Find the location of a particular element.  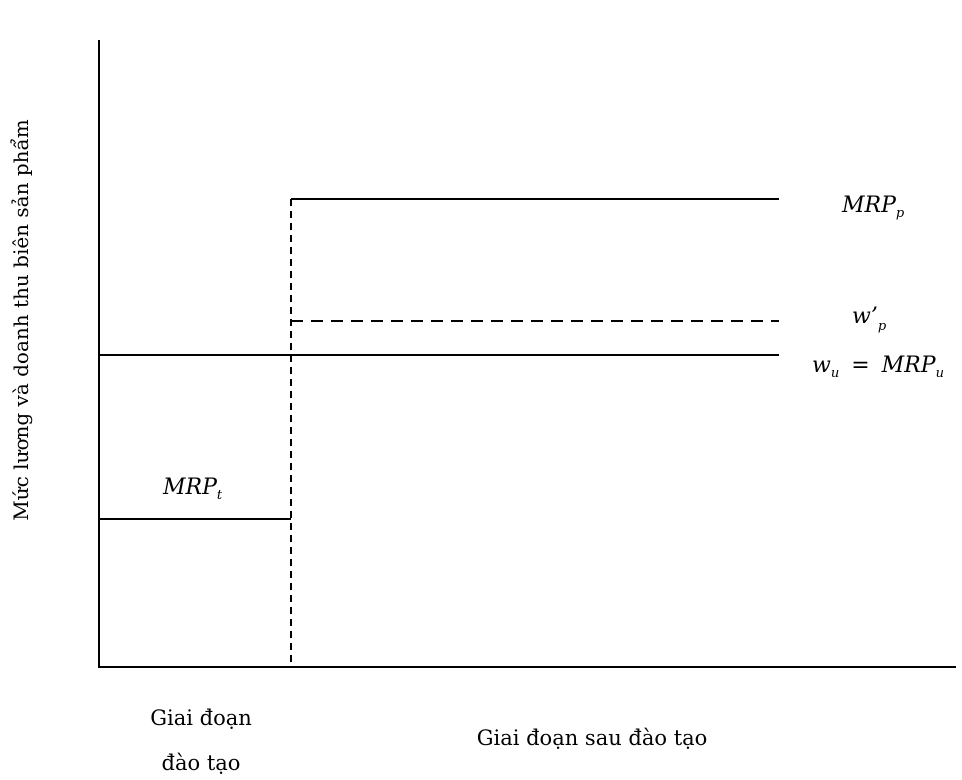

w-p-label-main: w’ is located at coordinates (865, 316).